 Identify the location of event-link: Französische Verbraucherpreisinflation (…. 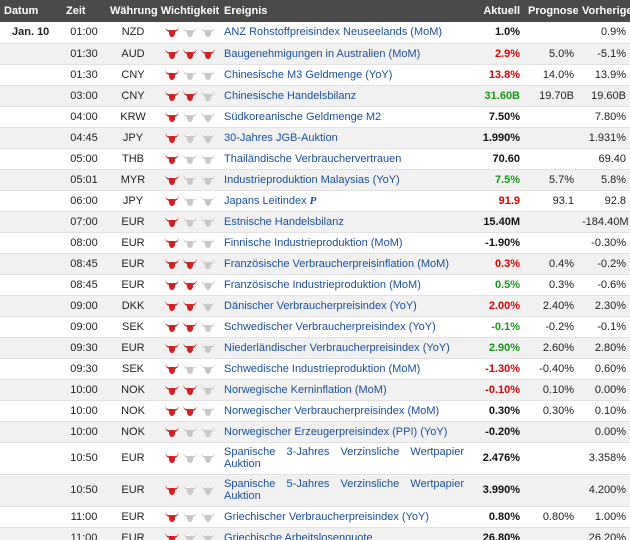
(336, 263).